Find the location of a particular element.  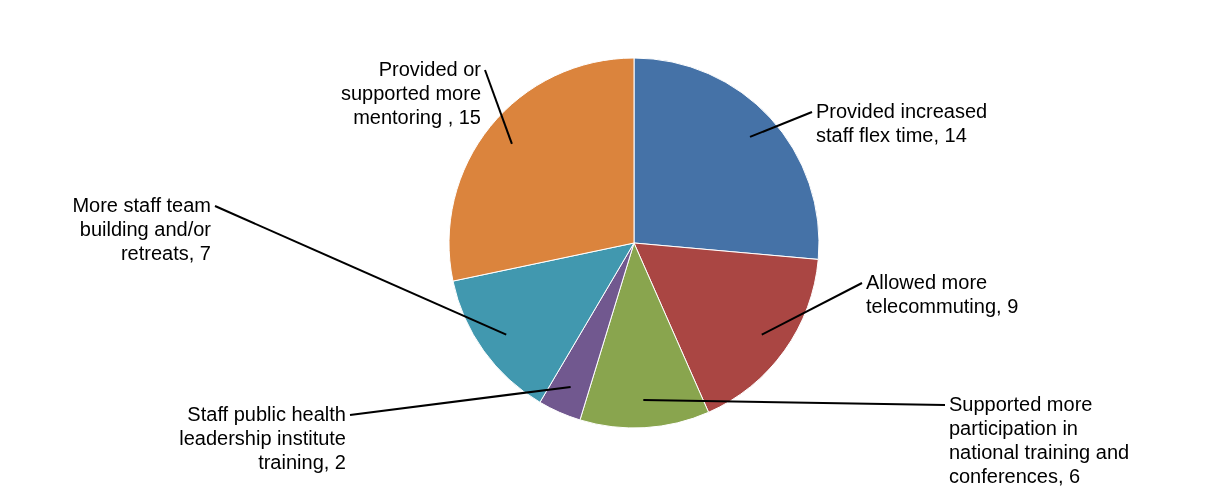

slice-label: More staff team building and/or retreats, 7 is located at coordinates (142, 229).